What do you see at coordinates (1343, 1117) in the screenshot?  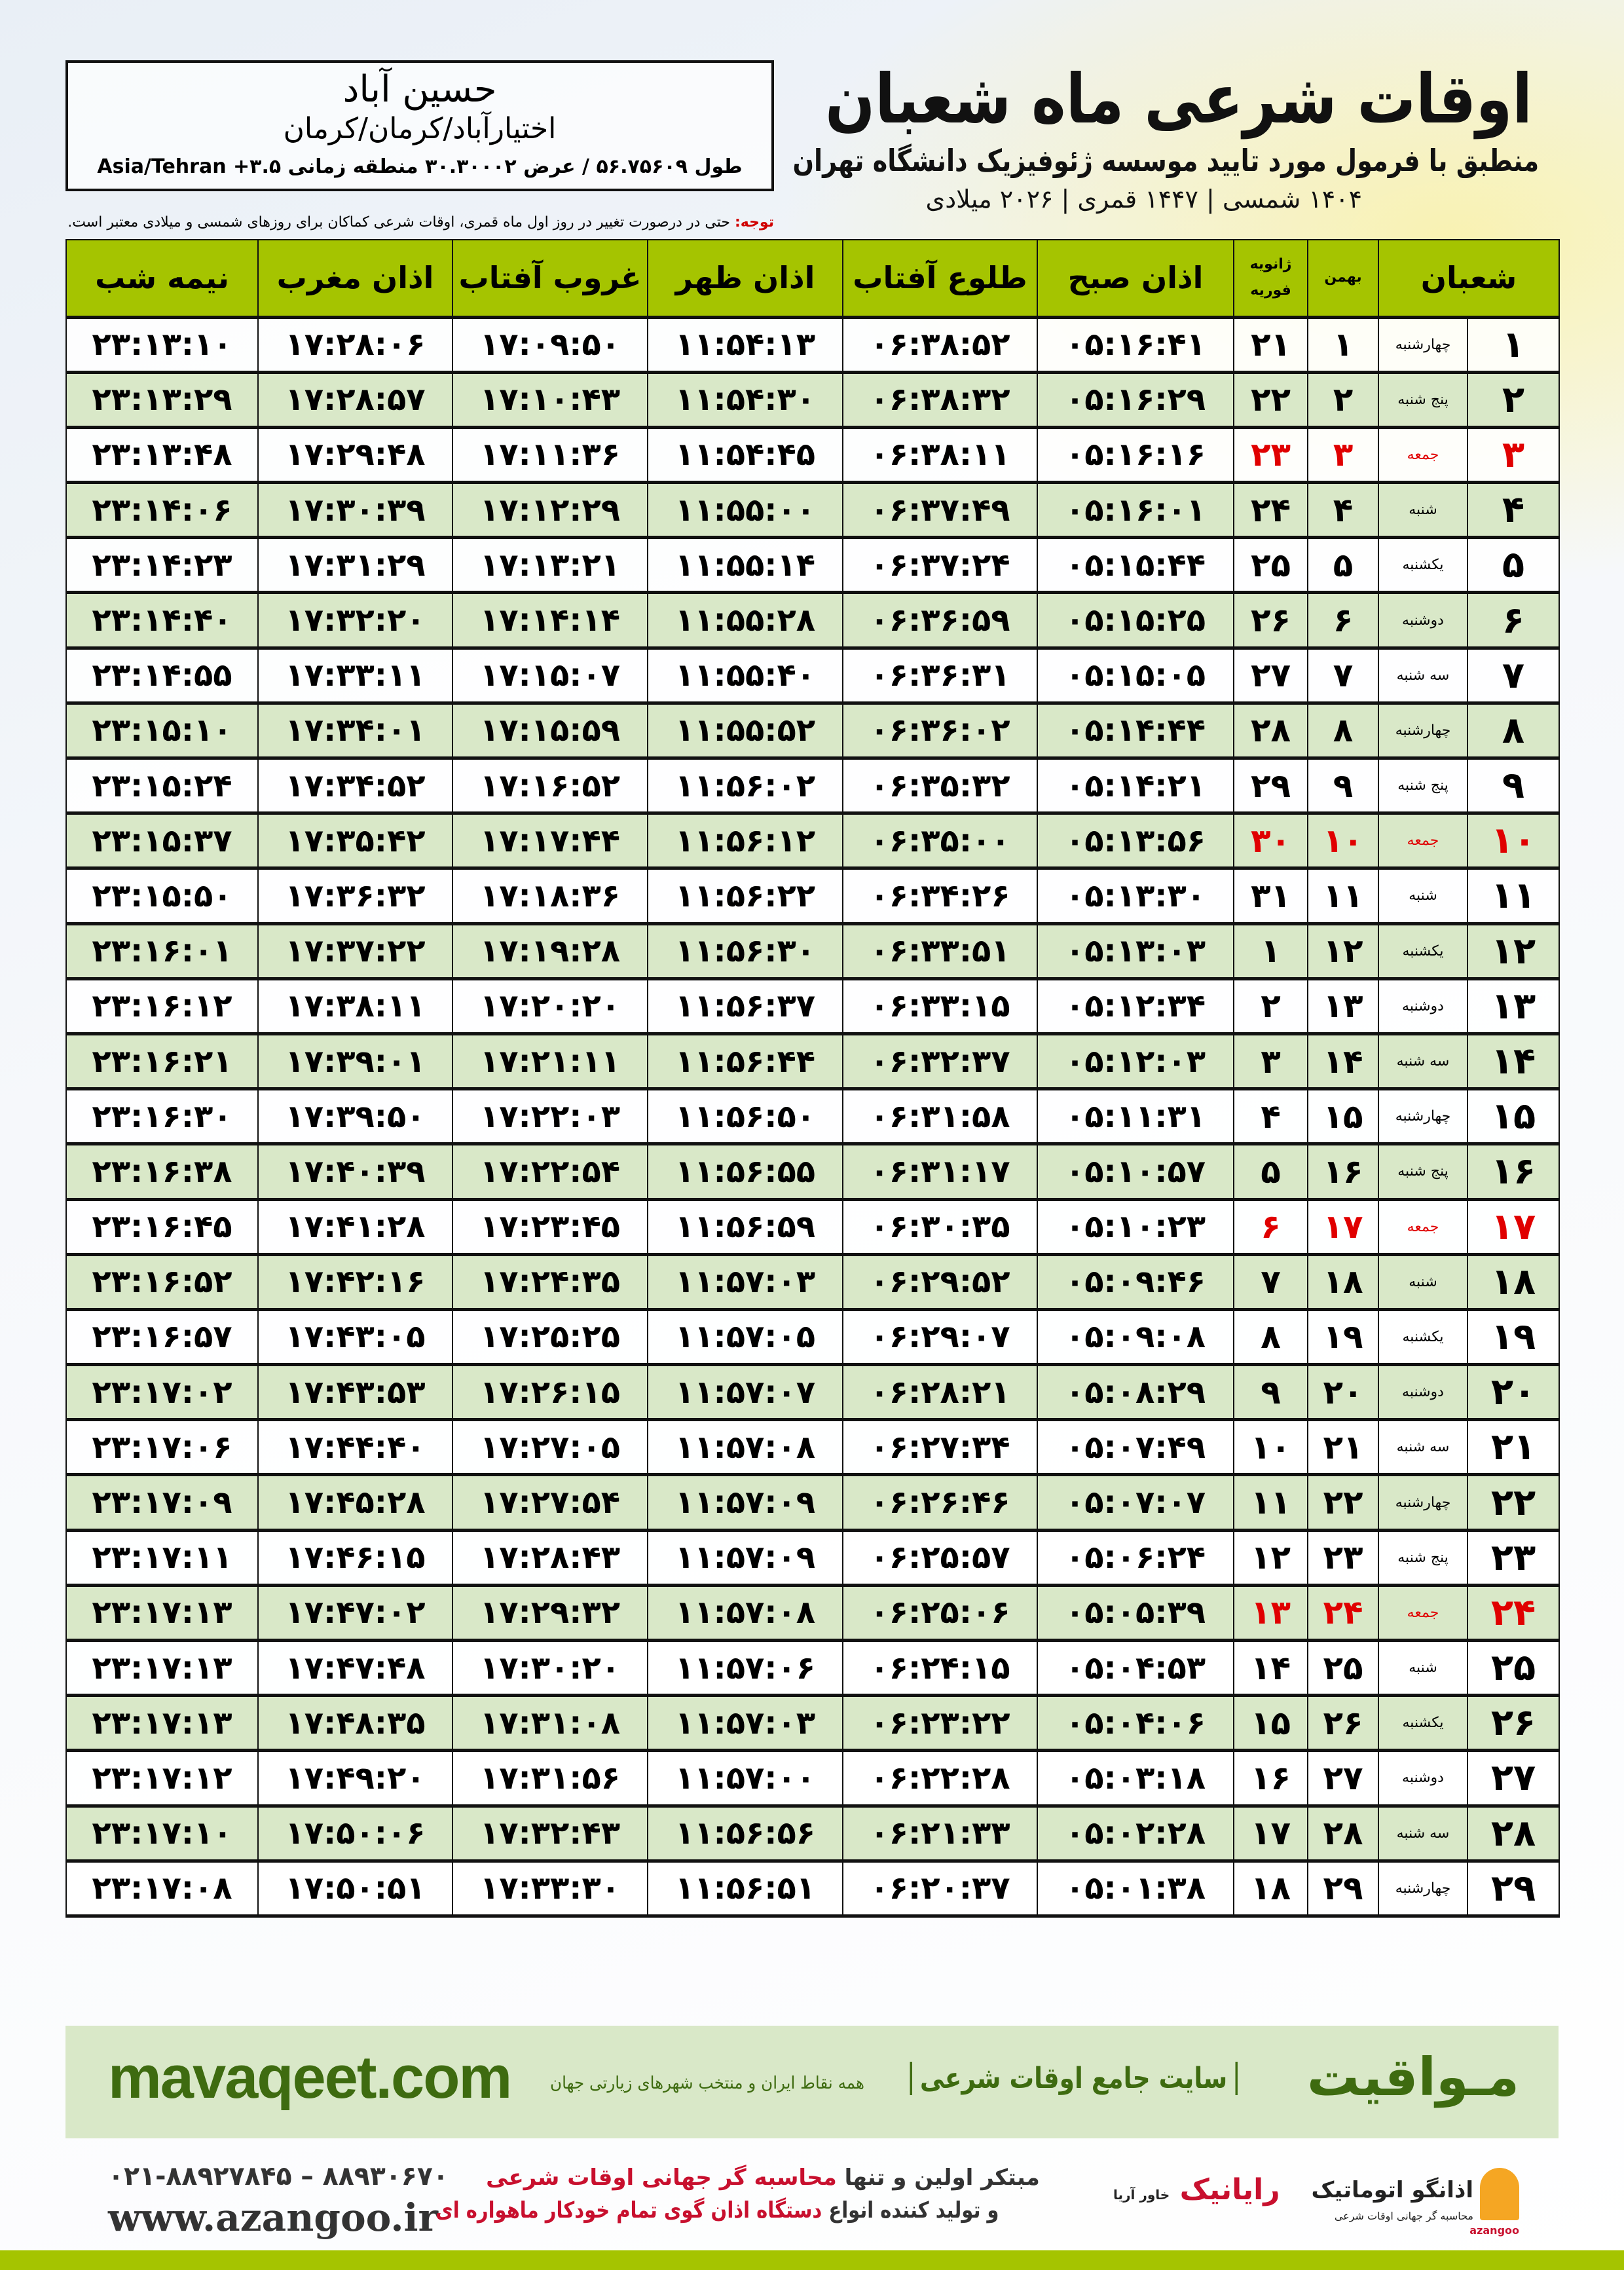 I see `bahman-day: ۱۵` at bounding box center [1343, 1117].